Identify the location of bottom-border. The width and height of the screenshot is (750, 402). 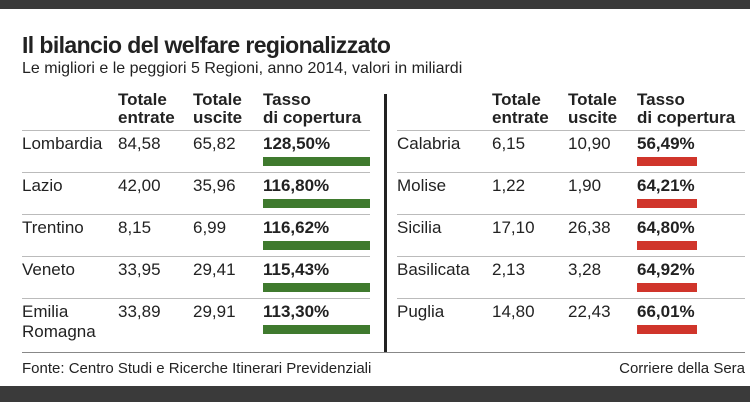
(375, 394).